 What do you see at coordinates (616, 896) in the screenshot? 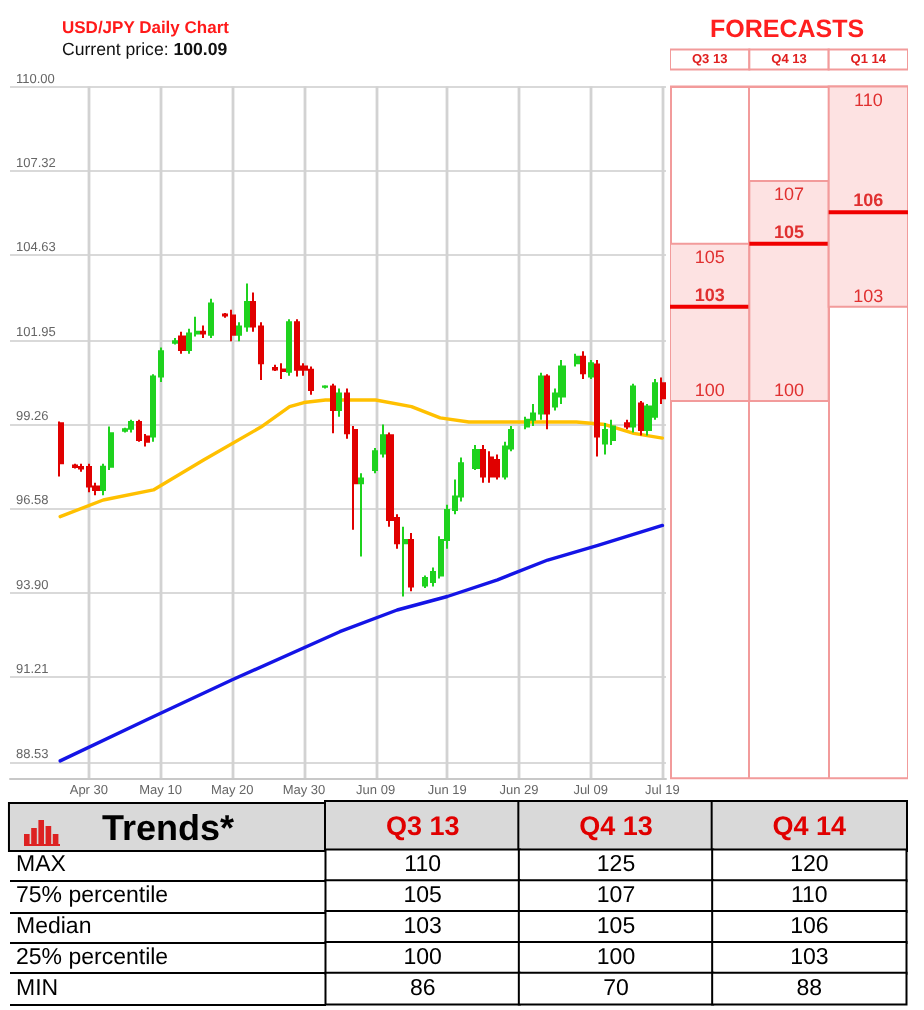
I see `data-label: 107` at bounding box center [616, 896].